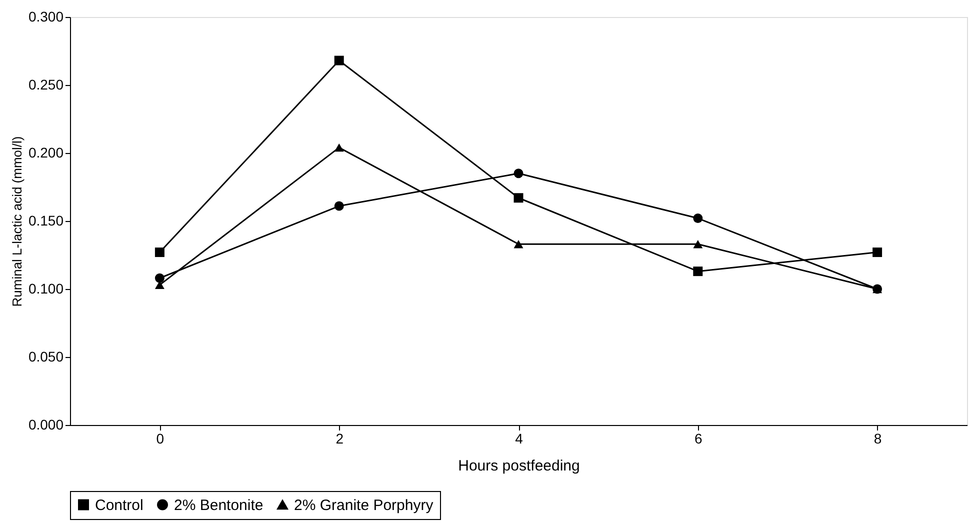 The width and height of the screenshot is (977, 530). What do you see at coordinates (340, 438) in the screenshot?
I see `x-tick-label: 2` at bounding box center [340, 438].